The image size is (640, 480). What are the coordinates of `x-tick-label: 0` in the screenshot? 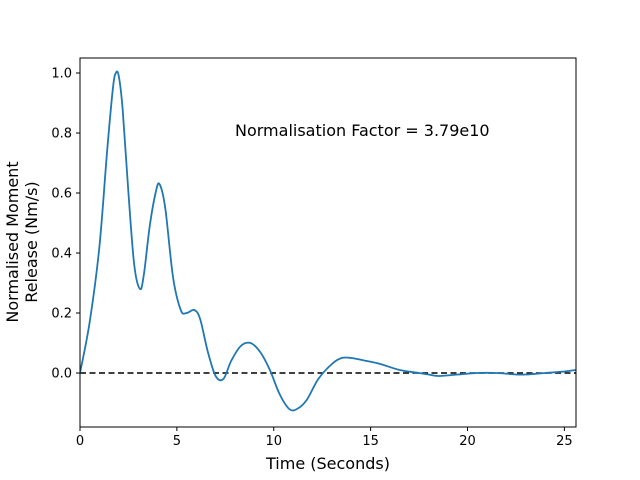 It's located at (80, 441).